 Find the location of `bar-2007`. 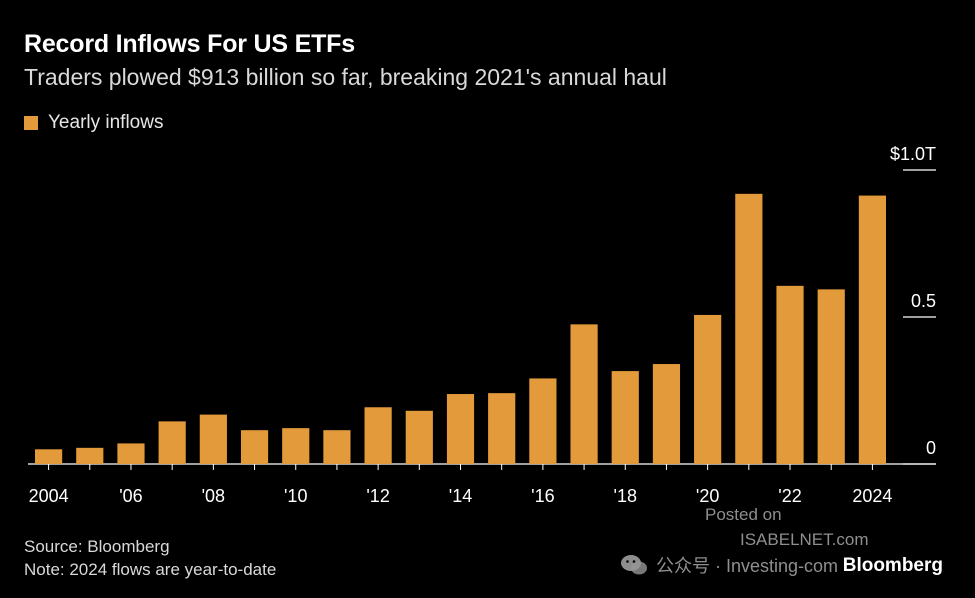

bar-2007 is located at coordinates (172, 442).